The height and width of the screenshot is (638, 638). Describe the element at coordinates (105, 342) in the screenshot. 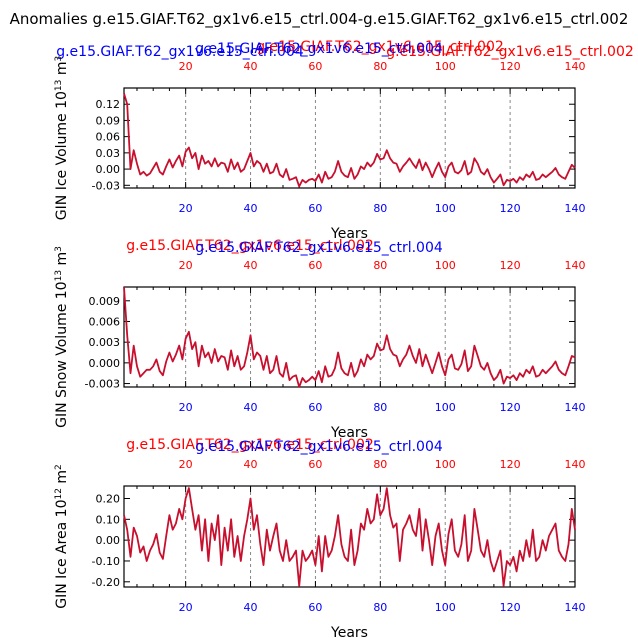

I see `y-tick-label: 0.003` at that location.